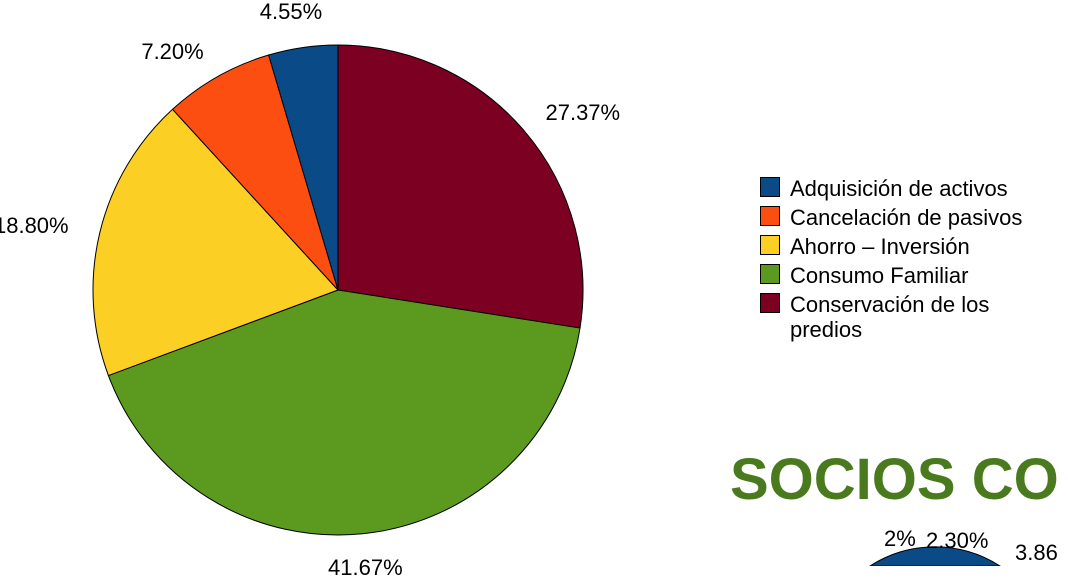  What do you see at coordinates (291, 12) in the screenshot?
I see `slice-value-label: 4.55%` at bounding box center [291, 12].